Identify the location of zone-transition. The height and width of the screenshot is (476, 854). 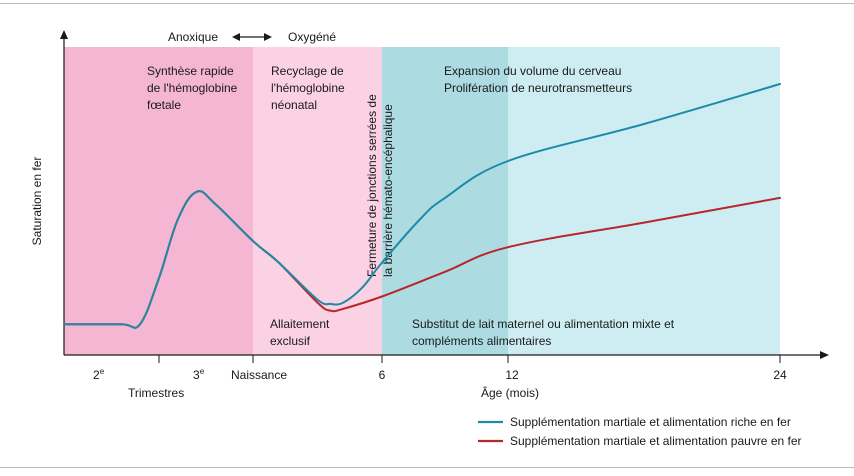
(445, 201).